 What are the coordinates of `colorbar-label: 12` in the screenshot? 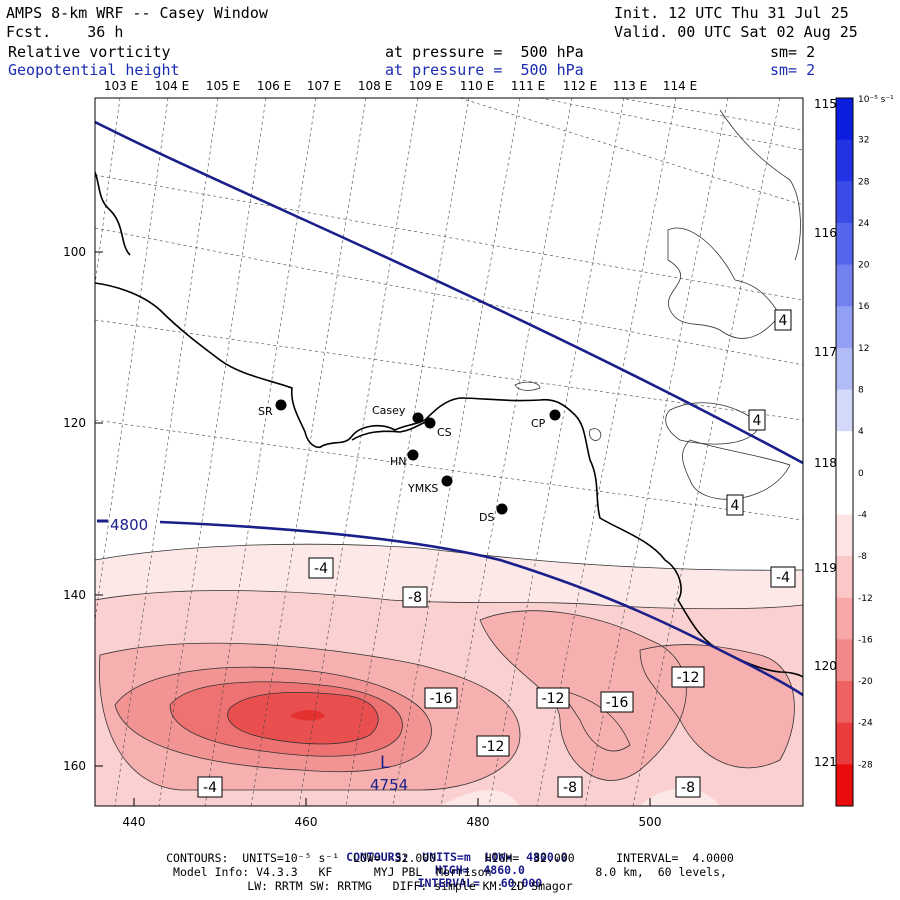 It's located at (863, 349).